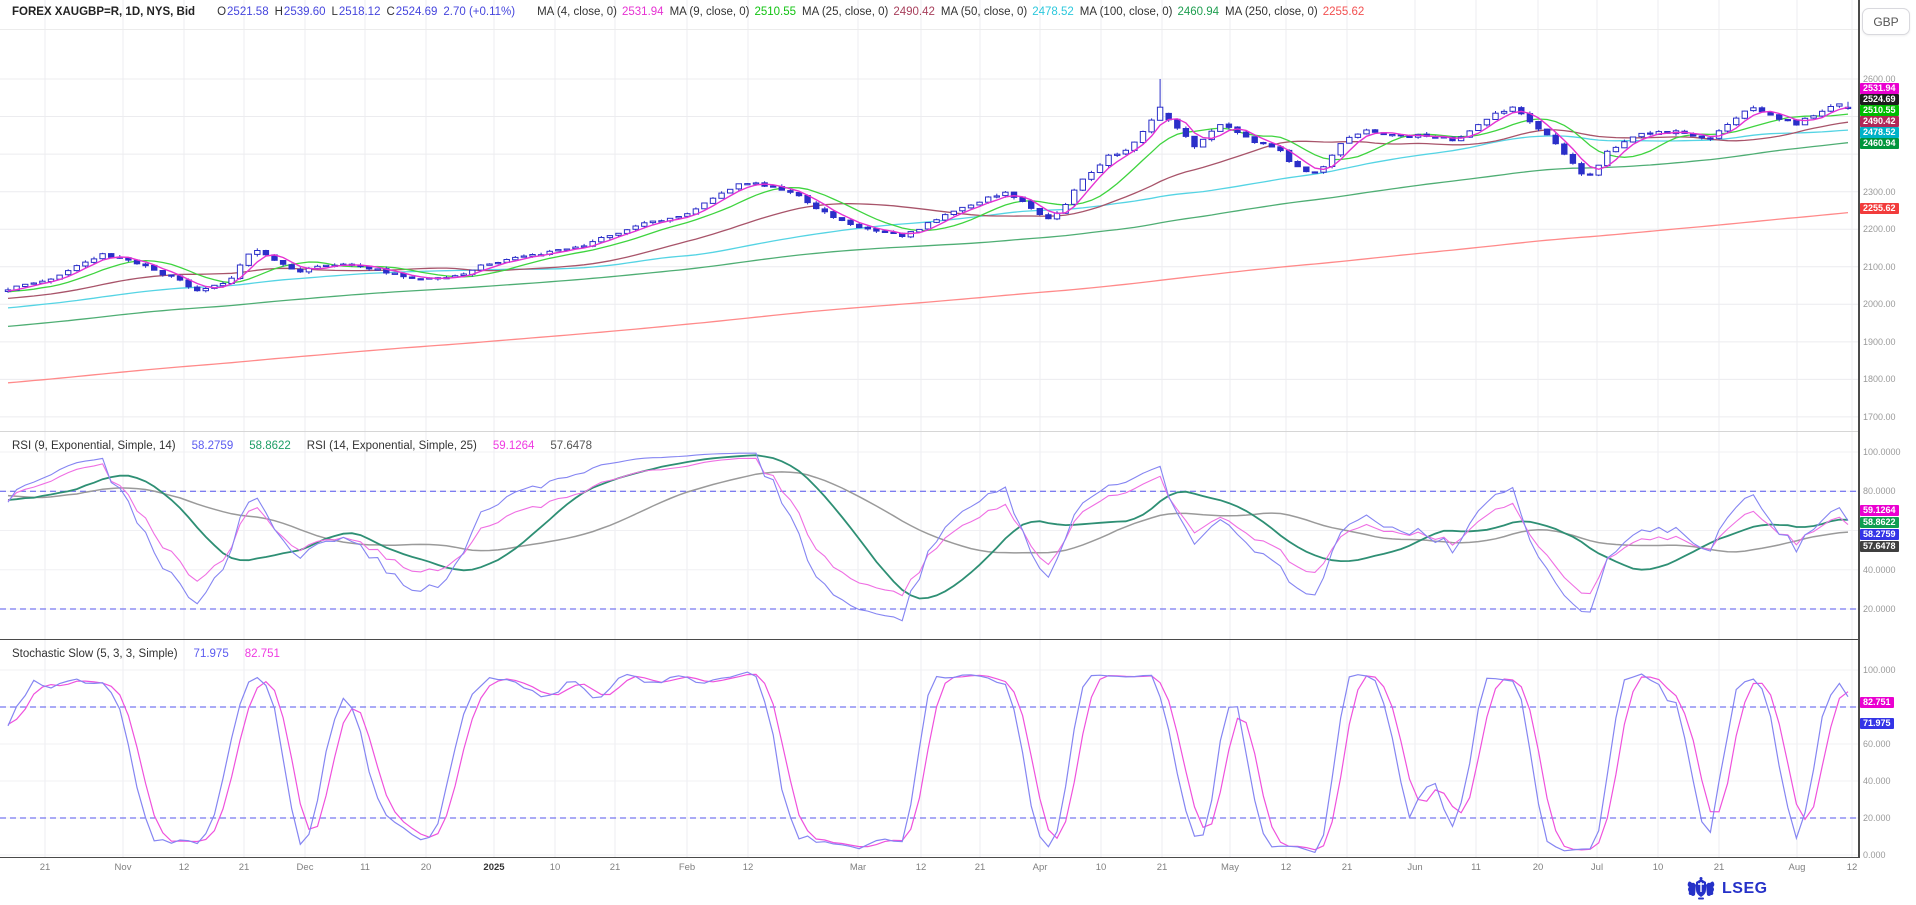  I want to click on stoch-d-value: 82.751, so click(262, 654).